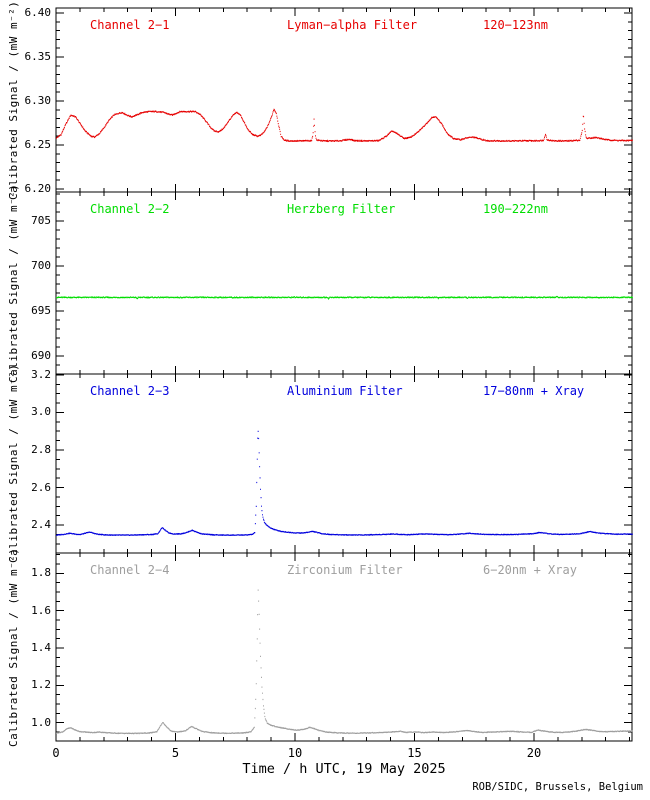 The height and width of the screenshot is (800, 650). What do you see at coordinates (534, 753) in the screenshot?
I see `xtick-20: 20` at bounding box center [534, 753].